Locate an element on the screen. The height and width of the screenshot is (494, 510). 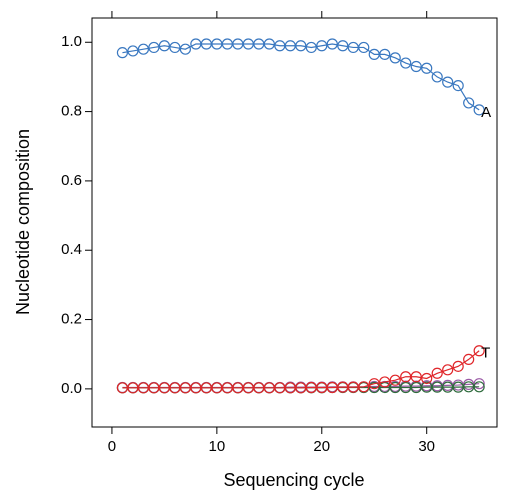
y-tick-label: 0.6 is located at coordinates (71, 180).